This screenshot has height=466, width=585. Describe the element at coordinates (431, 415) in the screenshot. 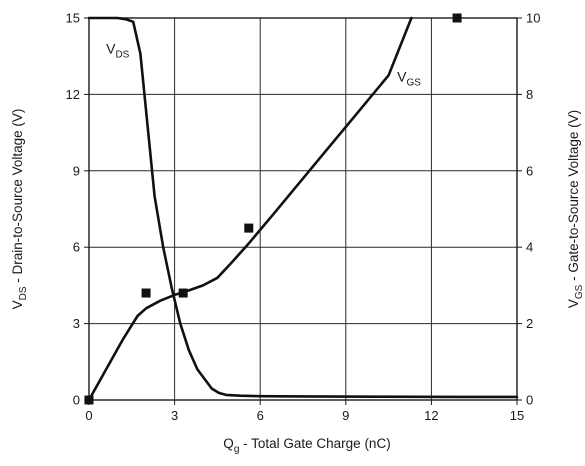

I see `x-tick-label: 12` at that location.